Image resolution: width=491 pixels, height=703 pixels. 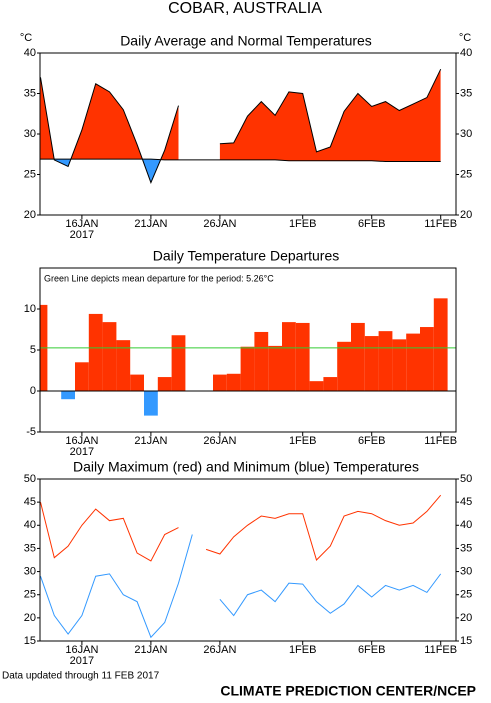 What do you see at coordinates (348, 691) in the screenshot?
I see `footer-credit: CLIMATE PREDICTION CENTER/NCEP` at bounding box center [348, 691].